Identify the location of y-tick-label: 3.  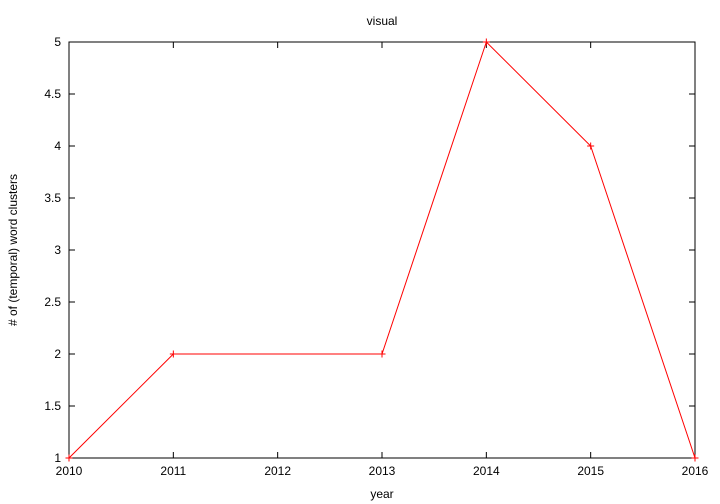
(57, 250).